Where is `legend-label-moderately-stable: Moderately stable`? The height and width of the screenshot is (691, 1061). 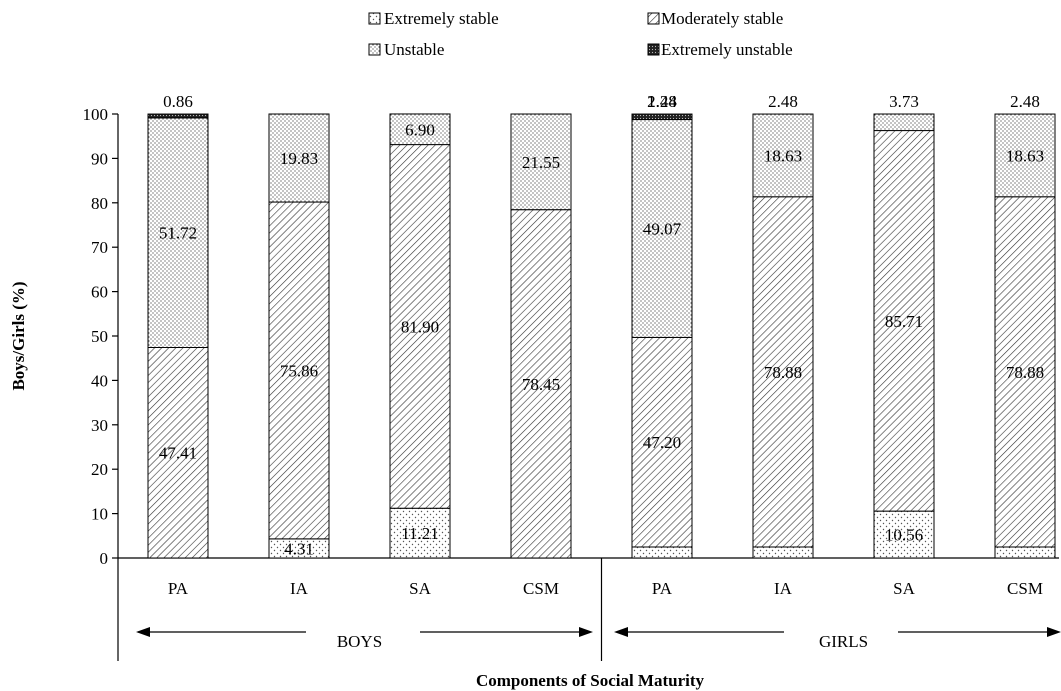
legend-label-moderately-stable: Moderately stable is located at coordinates (722, 18).